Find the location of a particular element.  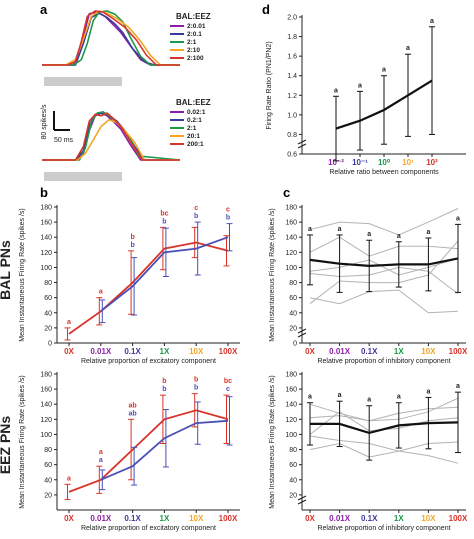

b-eez-category-label: 100X is located at coordinates (228, 518).